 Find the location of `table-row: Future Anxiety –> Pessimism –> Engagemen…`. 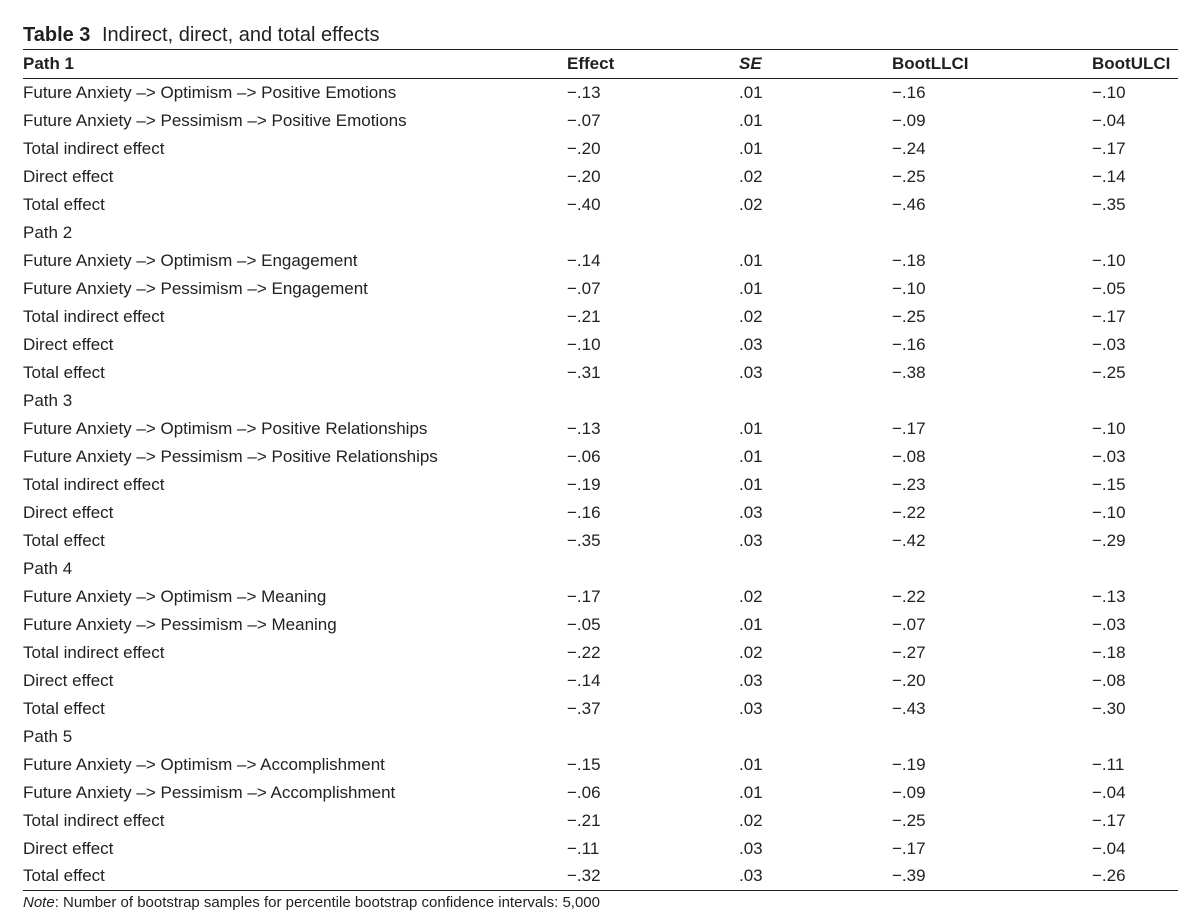

table-row: Future Anxiety –> Pessimism –> Engagemen… is located at coordinates (600, 289).